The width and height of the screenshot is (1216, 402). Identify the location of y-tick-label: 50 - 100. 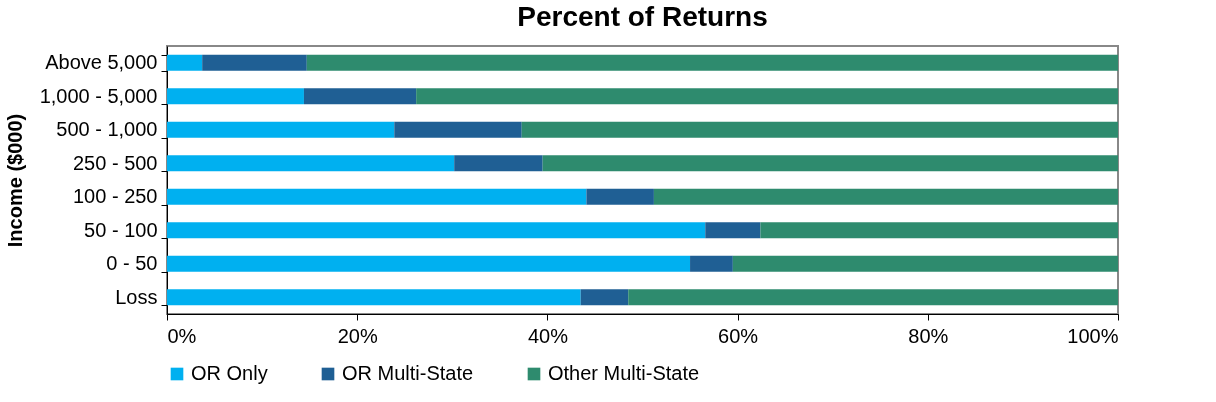
(121, 229).